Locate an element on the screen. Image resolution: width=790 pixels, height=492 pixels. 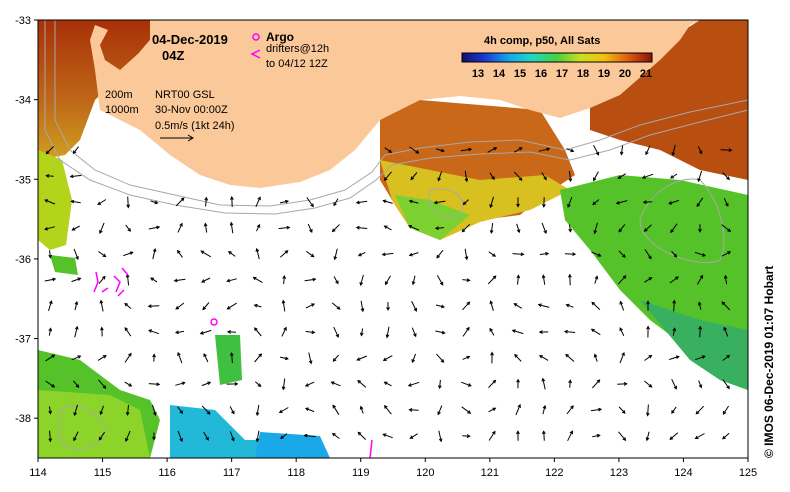
x-tick-label: 118 is located at coordinates (296, 473).